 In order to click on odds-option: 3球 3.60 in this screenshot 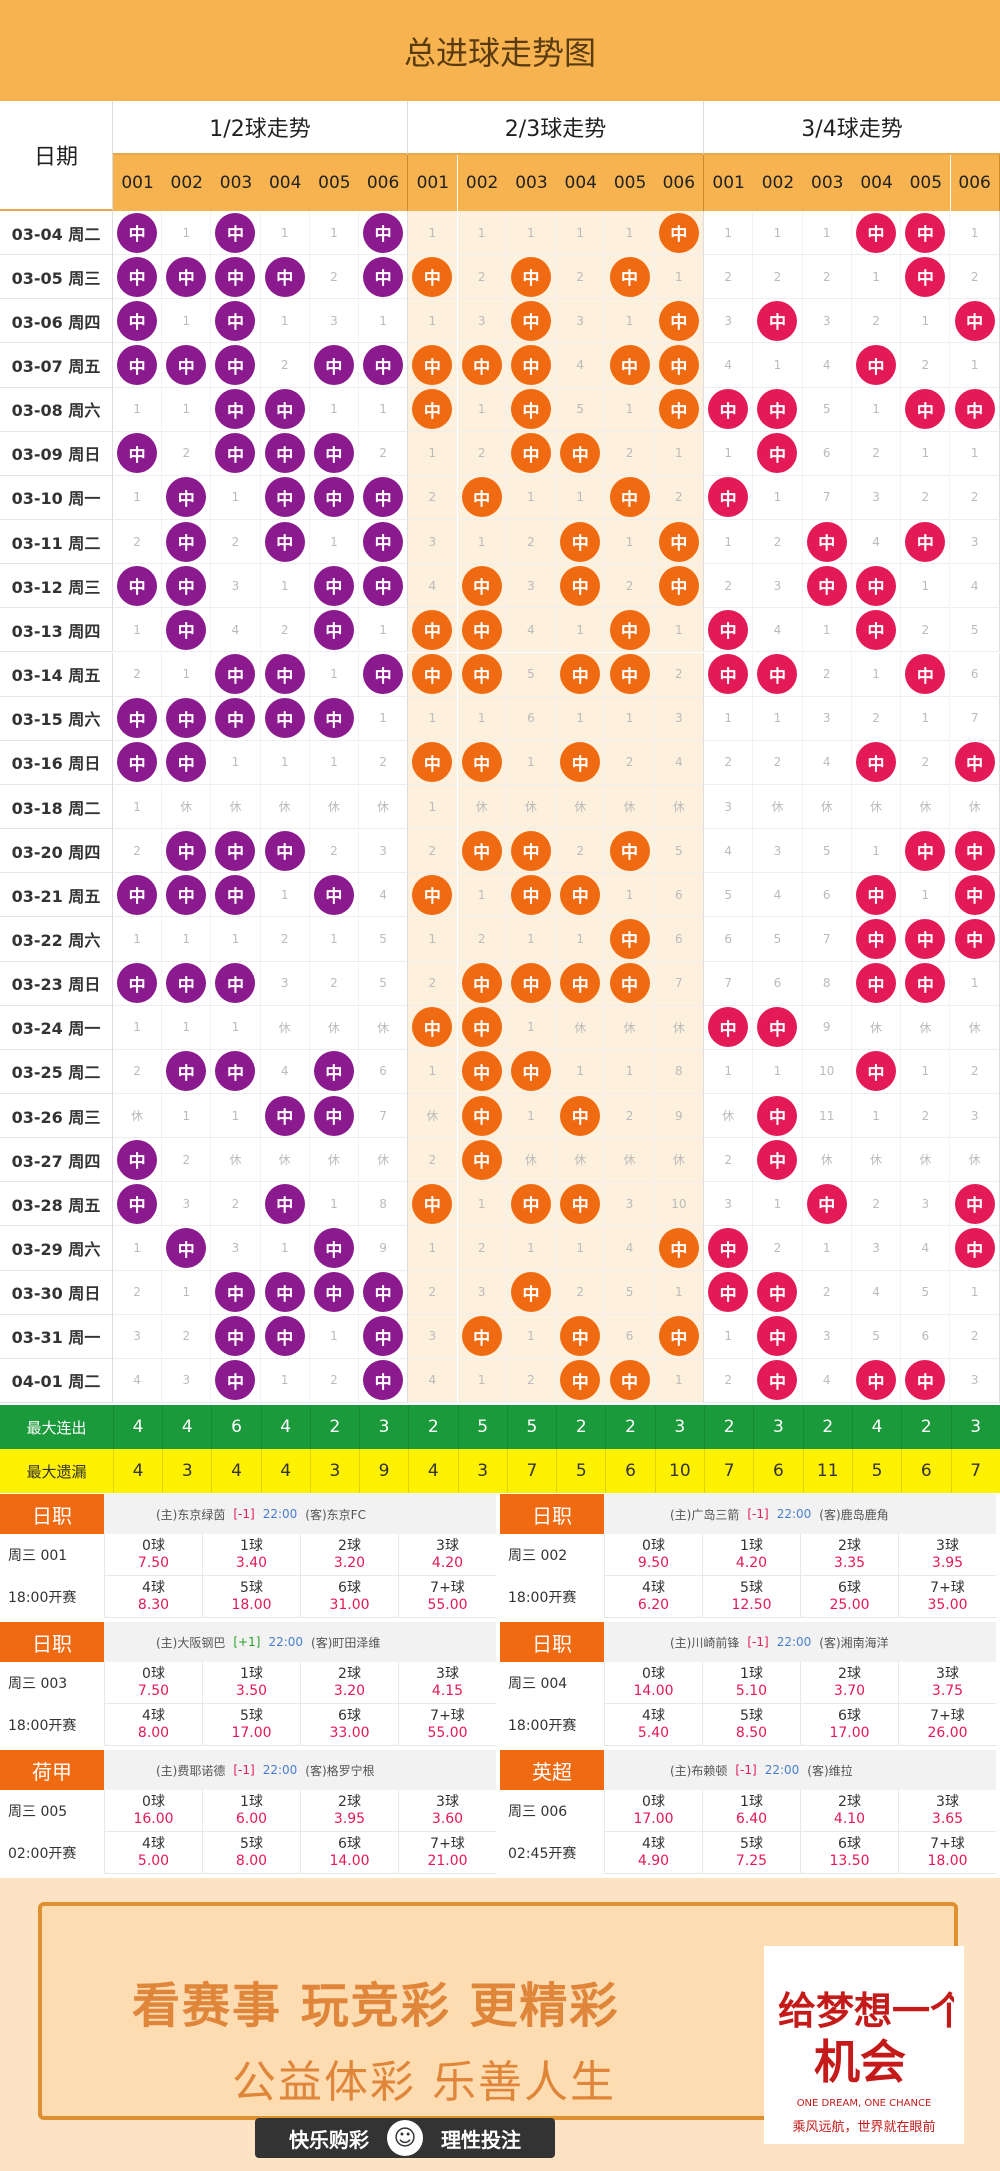, I will do `click(447, 1811)`.